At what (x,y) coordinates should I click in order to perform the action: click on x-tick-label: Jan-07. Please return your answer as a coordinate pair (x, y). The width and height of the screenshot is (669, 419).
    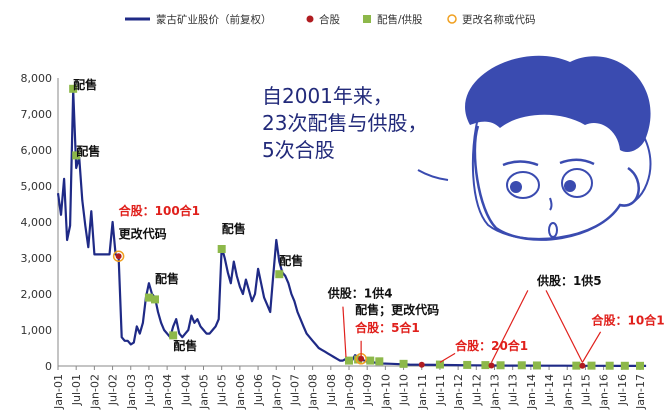
    Looking at the image, I should click on (276, 392).